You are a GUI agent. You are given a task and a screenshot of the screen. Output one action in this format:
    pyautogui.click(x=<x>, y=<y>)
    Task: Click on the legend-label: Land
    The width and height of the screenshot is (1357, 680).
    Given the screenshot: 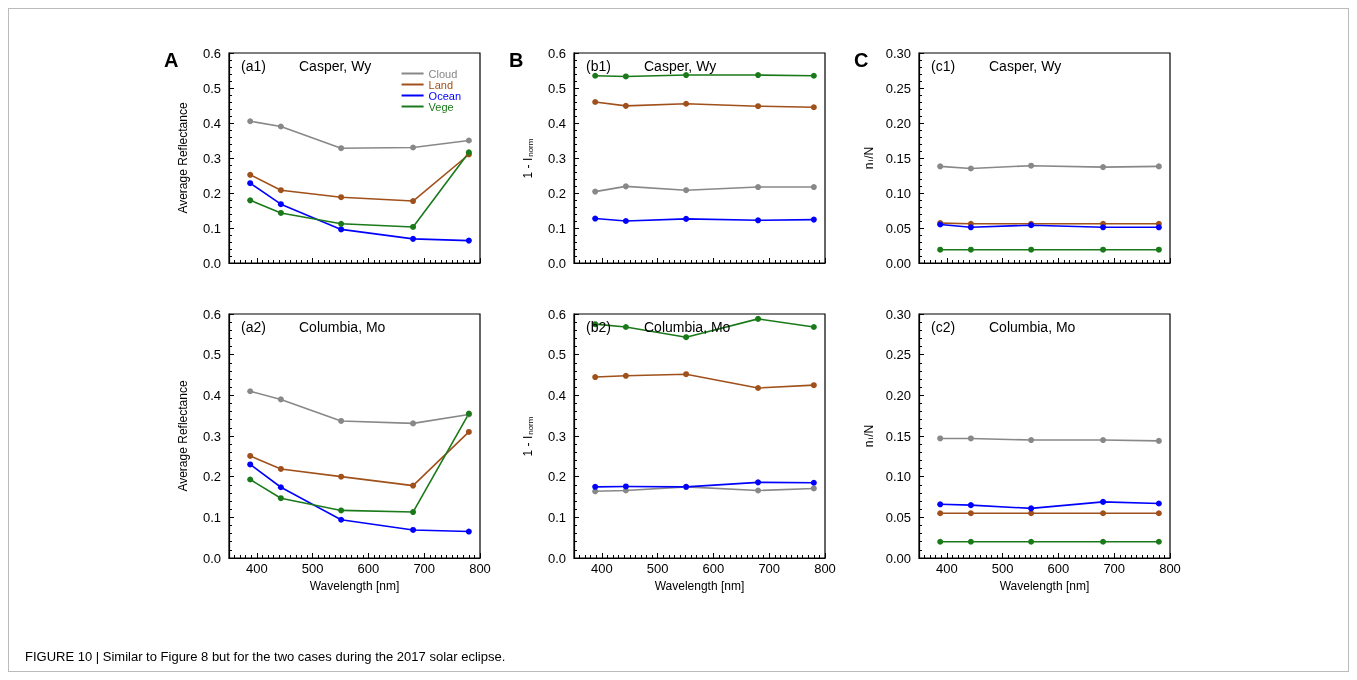 What is the action you would take?
    pyautogui.click(x=441, y=84)
    